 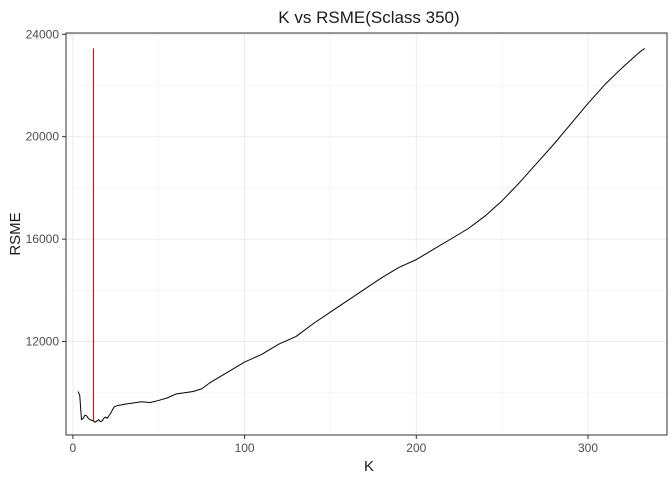 I want to click on y-tick-label: 16000, so click(x=43, y=239).